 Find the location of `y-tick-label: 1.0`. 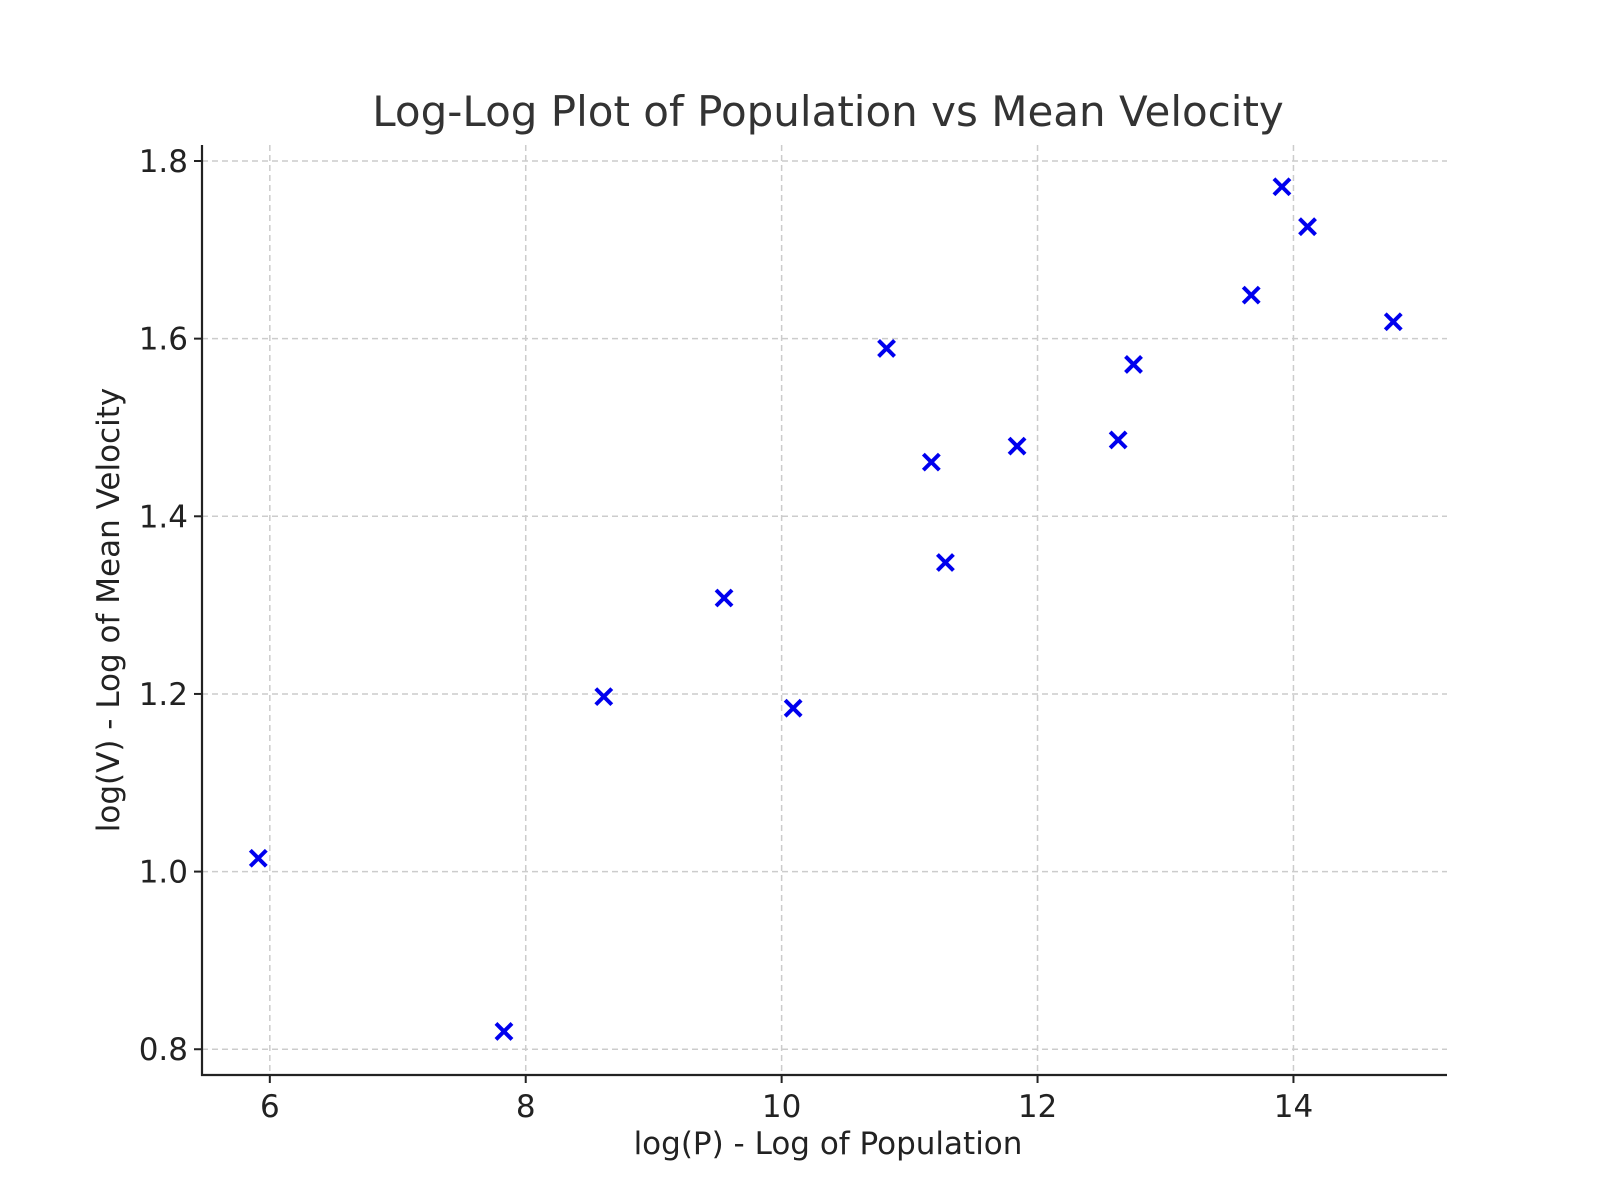

y-tick-label: 1.0 is located at coordinates (163, 873).